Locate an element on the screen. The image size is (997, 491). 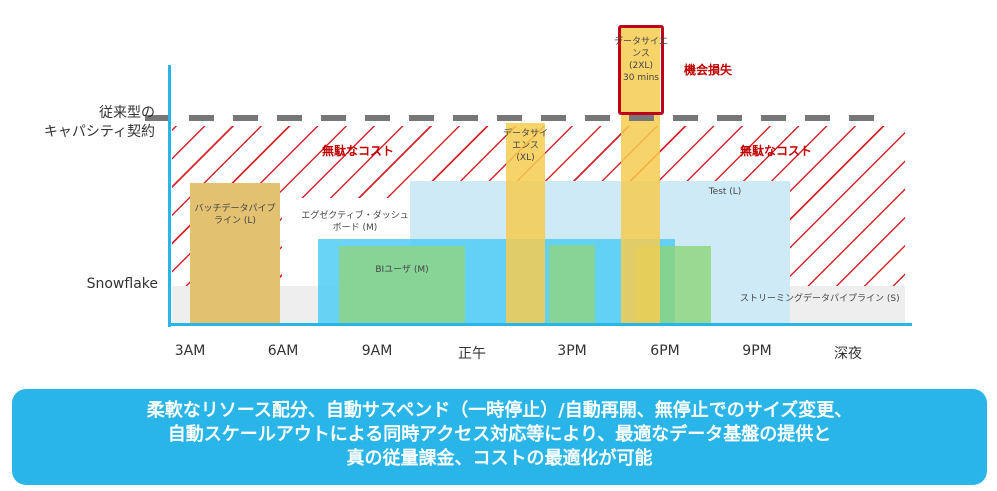
capacity-label-1: 従来型の is located at coordinates (127, 113).